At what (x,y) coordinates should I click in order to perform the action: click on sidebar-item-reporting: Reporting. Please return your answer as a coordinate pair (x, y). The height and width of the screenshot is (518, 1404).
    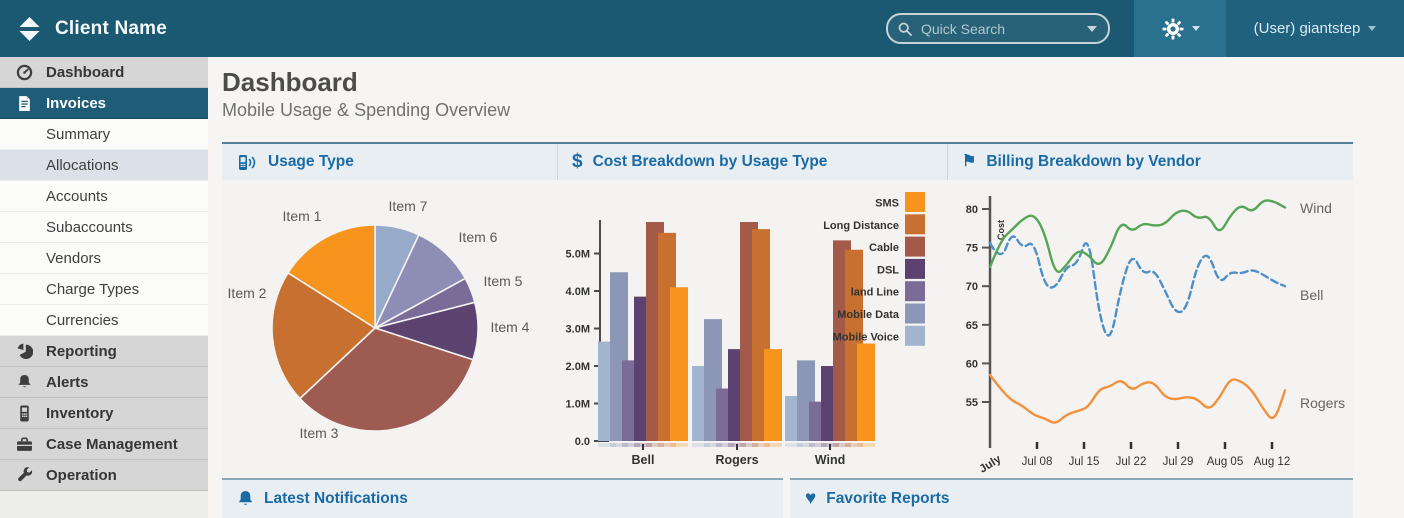
    Looking at the image, I should click on (104, 351).